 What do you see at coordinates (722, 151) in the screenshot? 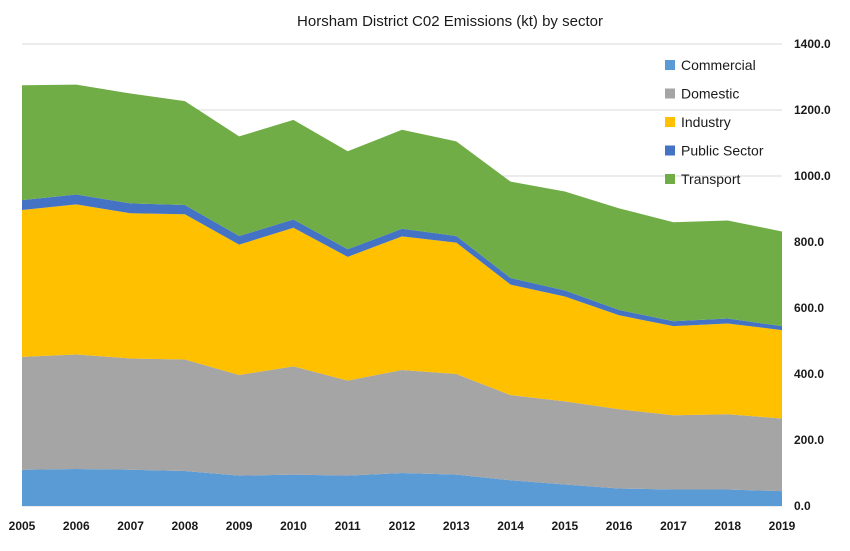
I see `legend-label: Public Sector` at bounding box center [722, 151].